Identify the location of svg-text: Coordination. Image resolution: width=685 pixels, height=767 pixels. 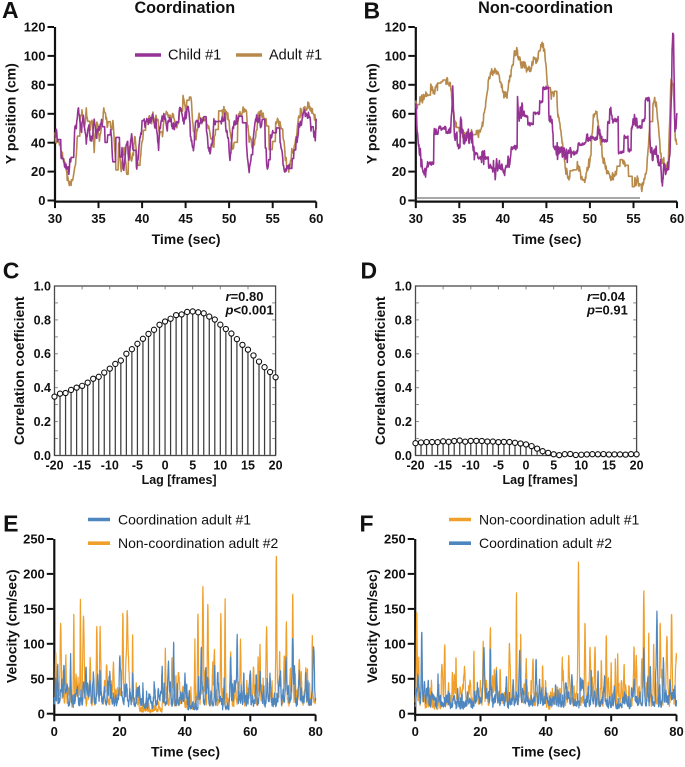
(184, 8).